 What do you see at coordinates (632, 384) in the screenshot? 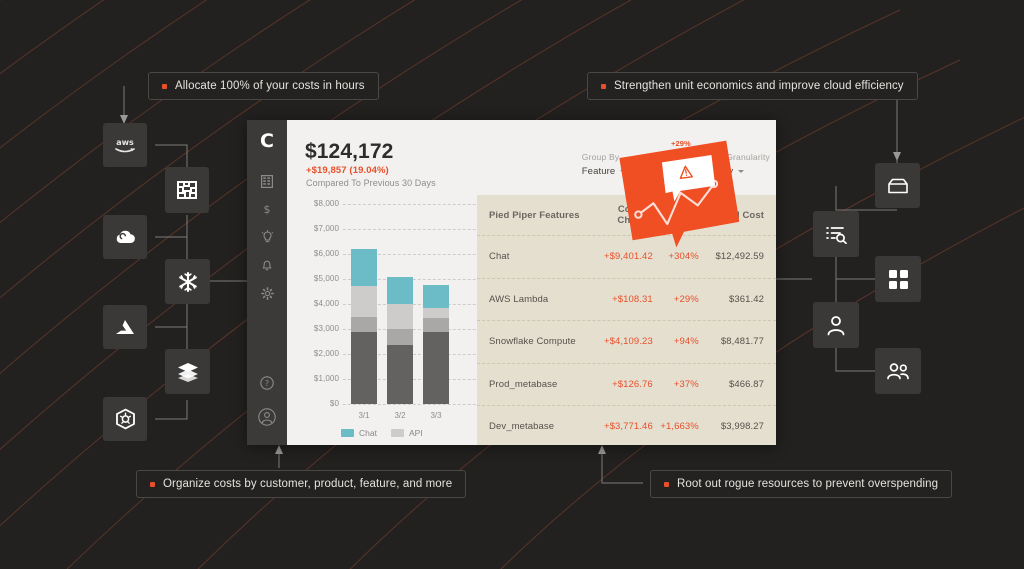
I see `cell-cost-of-change: +$126.76` at bounding box center [632, 384].